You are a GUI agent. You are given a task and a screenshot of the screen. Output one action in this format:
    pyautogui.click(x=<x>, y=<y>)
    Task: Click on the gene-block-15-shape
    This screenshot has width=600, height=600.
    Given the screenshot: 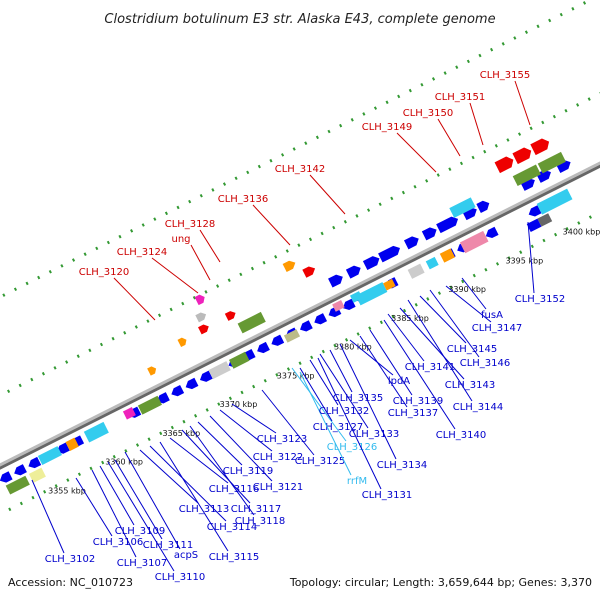 What is the action you would take?
    pyautogui.click(x=432, y=263)
    